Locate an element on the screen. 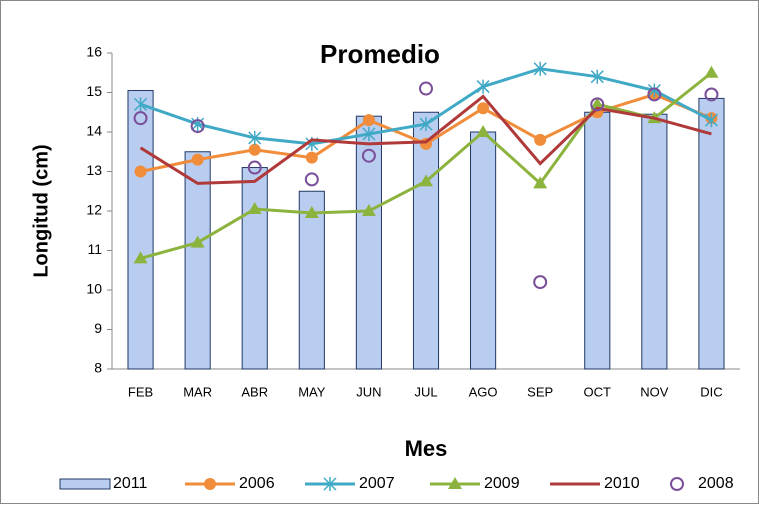 The width and height of the screenshot is (759, 509). x-tick-label: FEB is located at coordinates (140, 391).